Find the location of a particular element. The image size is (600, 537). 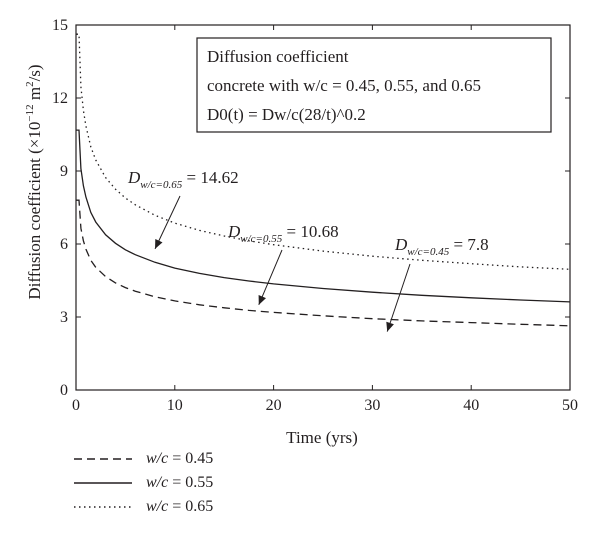

legend-swatch-dashed is located at coordinates (103, 459).